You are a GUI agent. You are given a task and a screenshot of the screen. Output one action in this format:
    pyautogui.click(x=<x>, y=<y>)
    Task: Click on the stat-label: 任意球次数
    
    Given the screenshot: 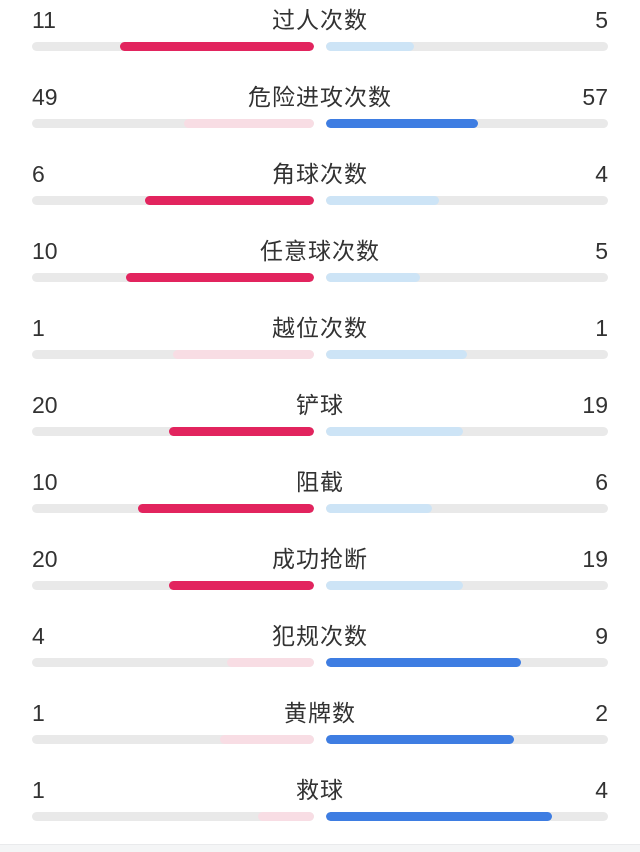 What is the action you would take?
    pyautogui.click(x=320, y=251)
    